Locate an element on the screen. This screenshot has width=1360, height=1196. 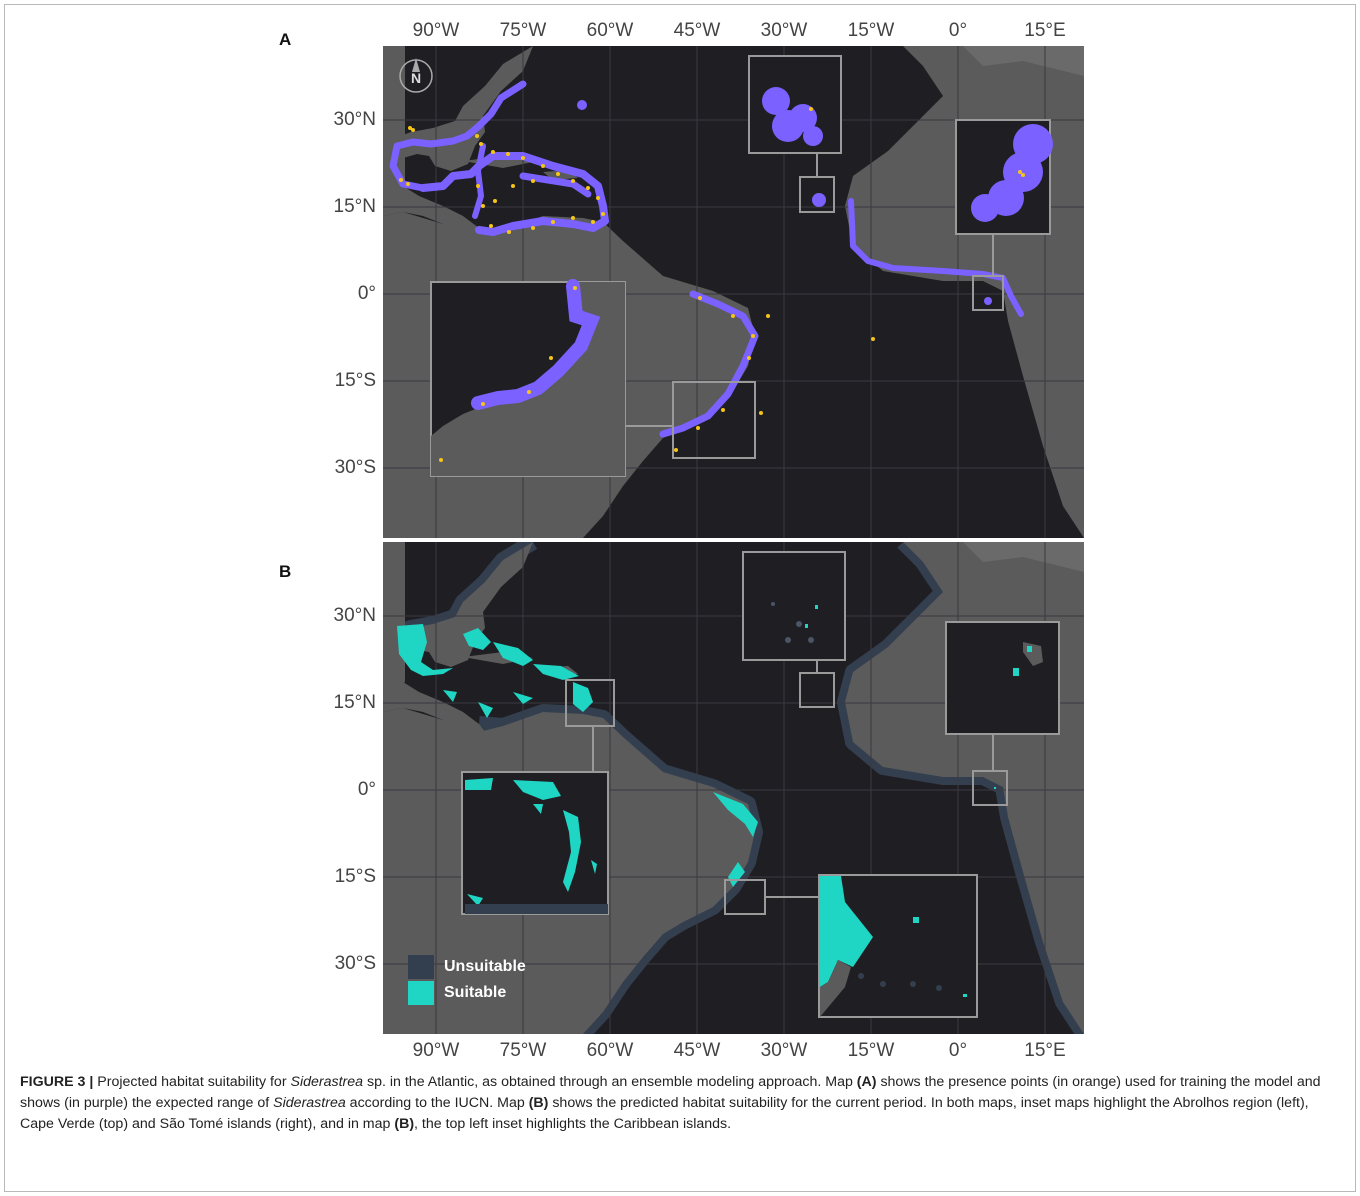
legend-label-unsuitable: Unsuitable is located at coordinates (485, 966).